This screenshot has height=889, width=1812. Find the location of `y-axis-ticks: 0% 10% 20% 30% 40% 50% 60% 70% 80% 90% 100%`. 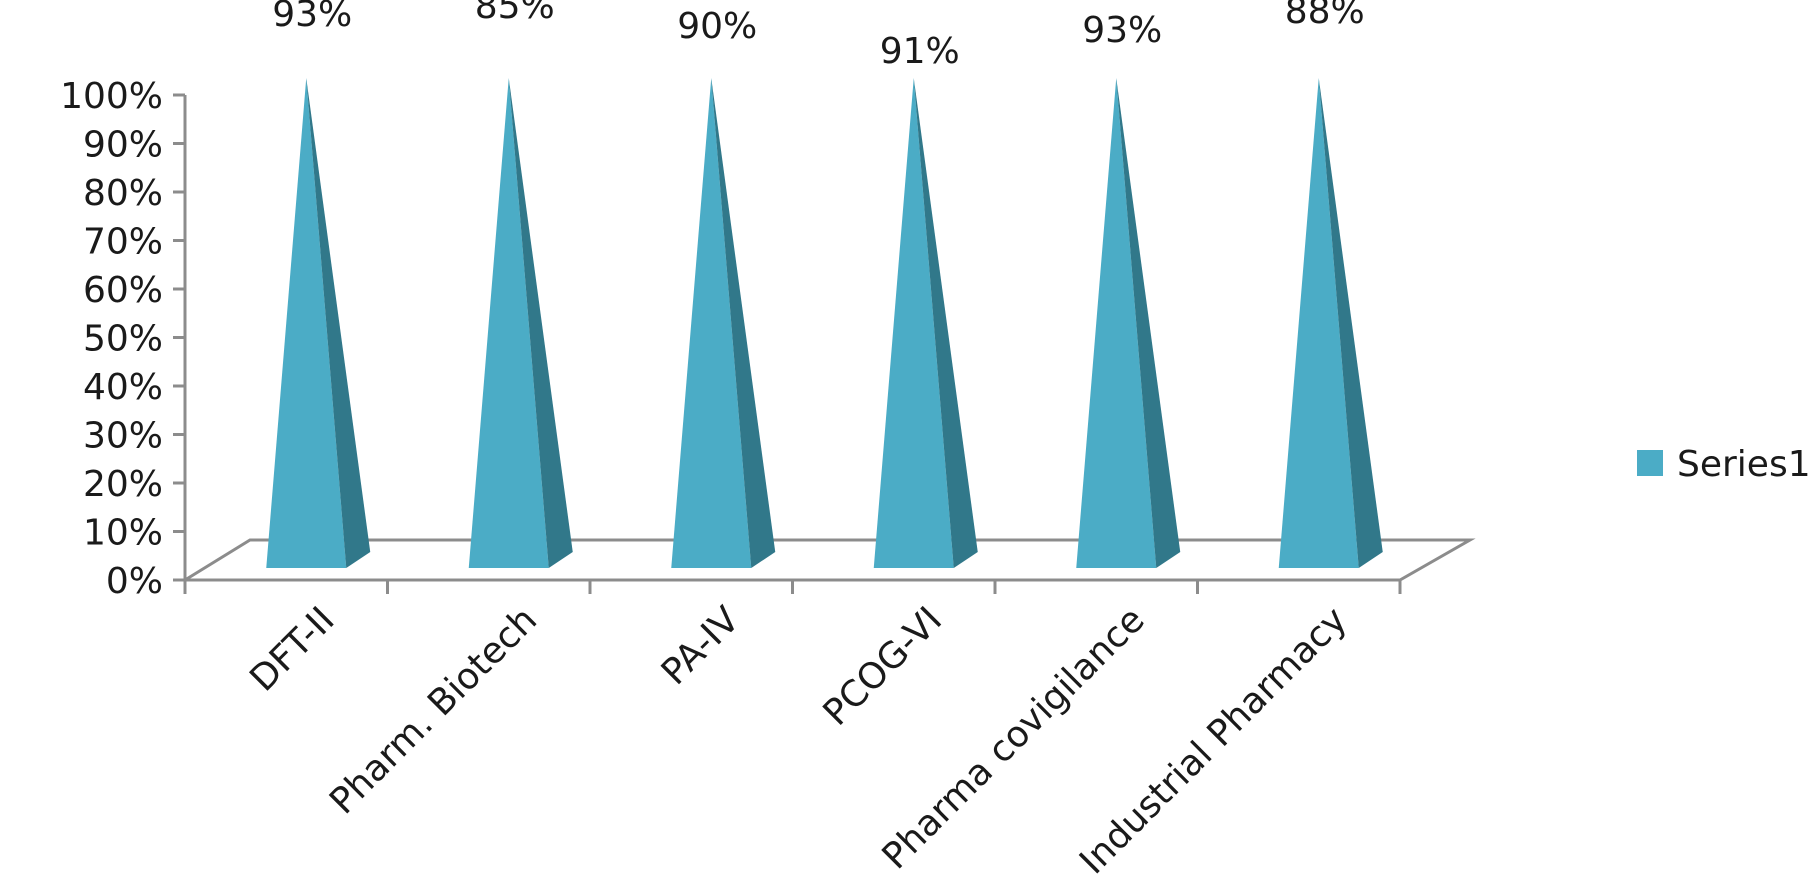

y-axis-ticks: 0% 10% 20% 30% 40% 50% 60% 70% 80% 90% 100% is located at coordinates (122, 339).